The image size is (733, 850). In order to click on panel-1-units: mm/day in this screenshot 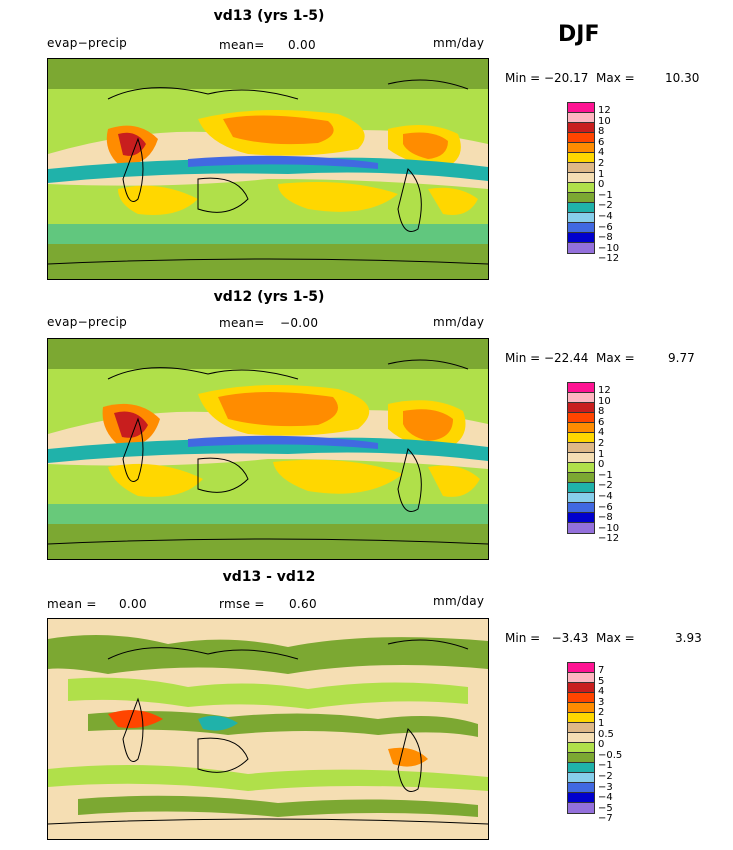, I will do `click(459, 43)`.